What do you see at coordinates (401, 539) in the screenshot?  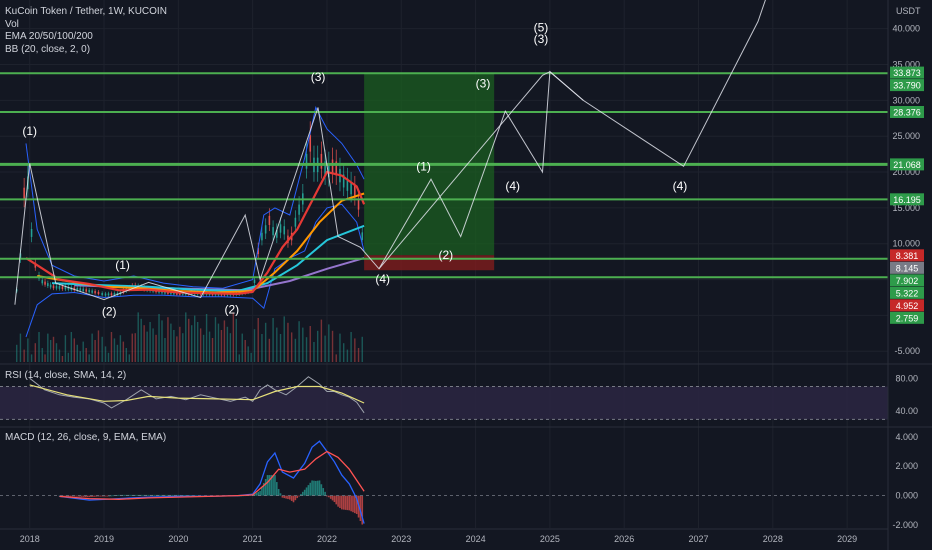 I see `time-tick-label: 2023` at bounding box center [401, 539].